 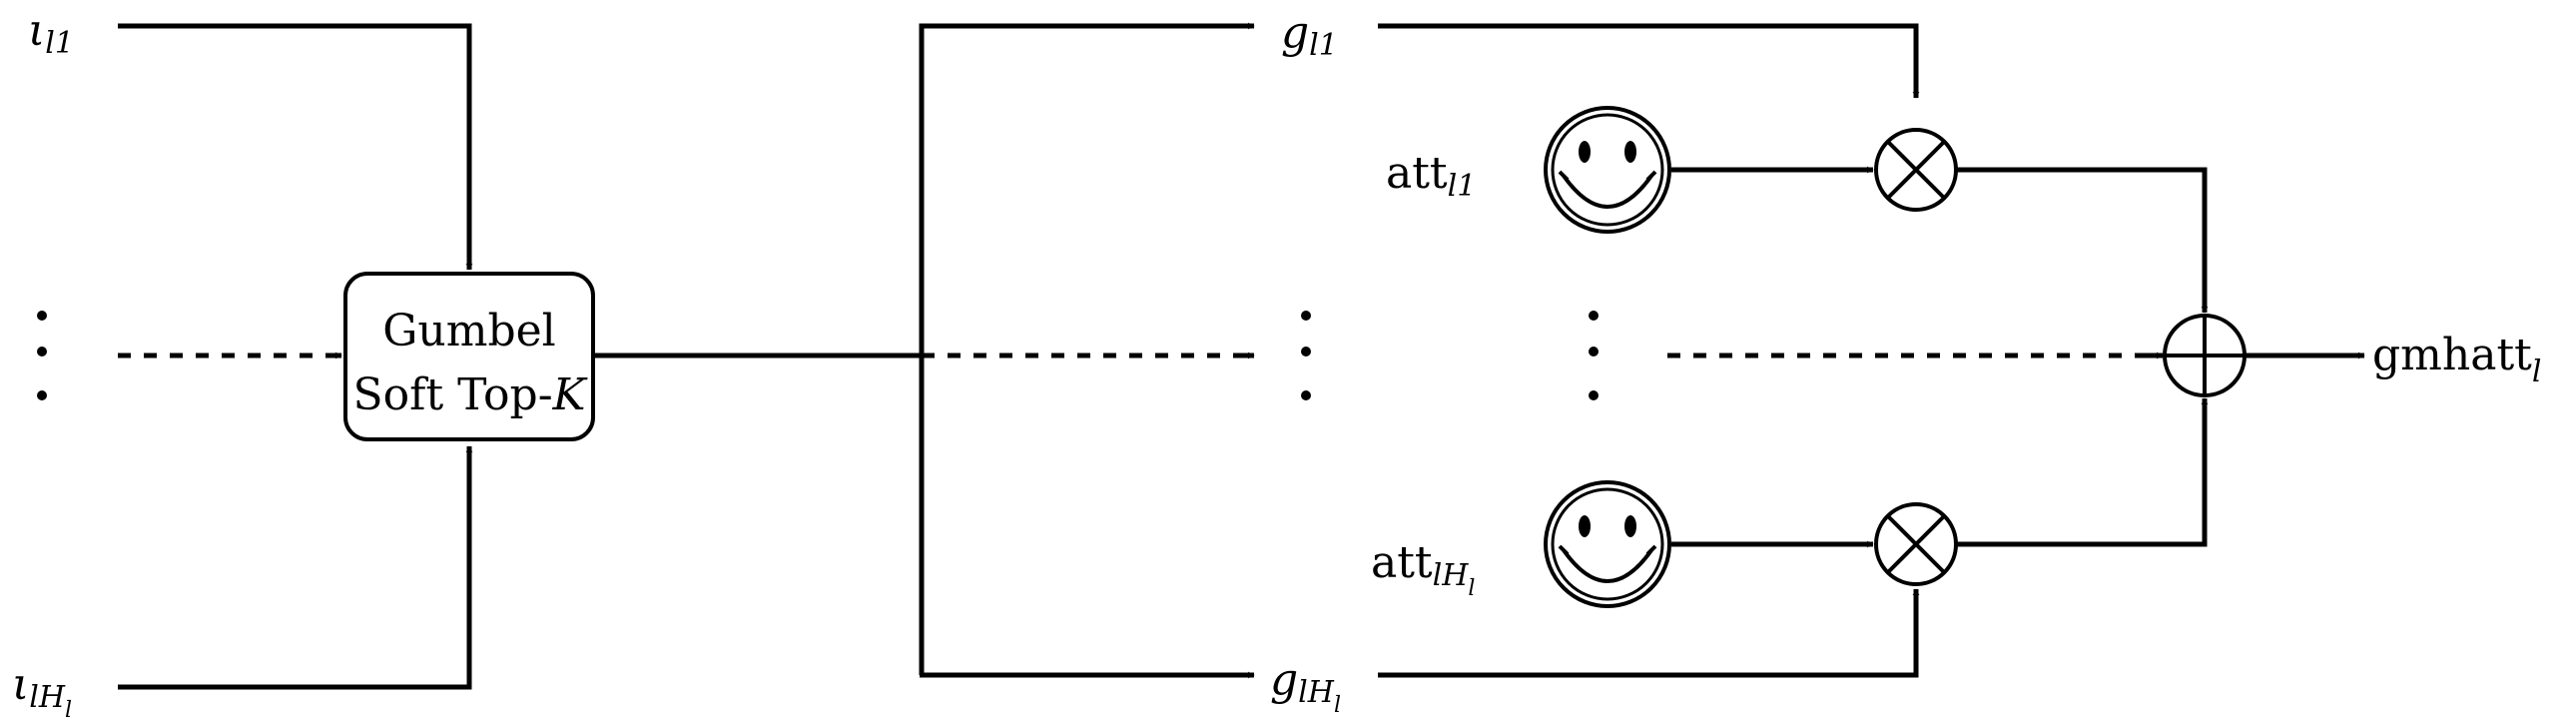 I want to click on input-label-bottom: ιlHl, so click(x=42, y=689).